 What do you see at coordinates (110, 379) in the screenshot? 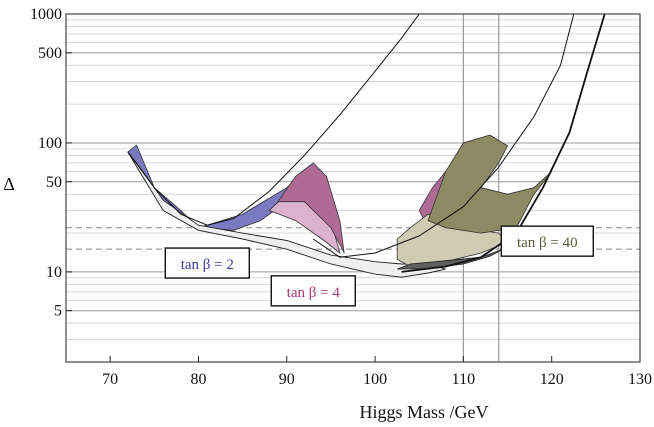
I see `x-tick-label: 70` at bounding box center [110, 379].